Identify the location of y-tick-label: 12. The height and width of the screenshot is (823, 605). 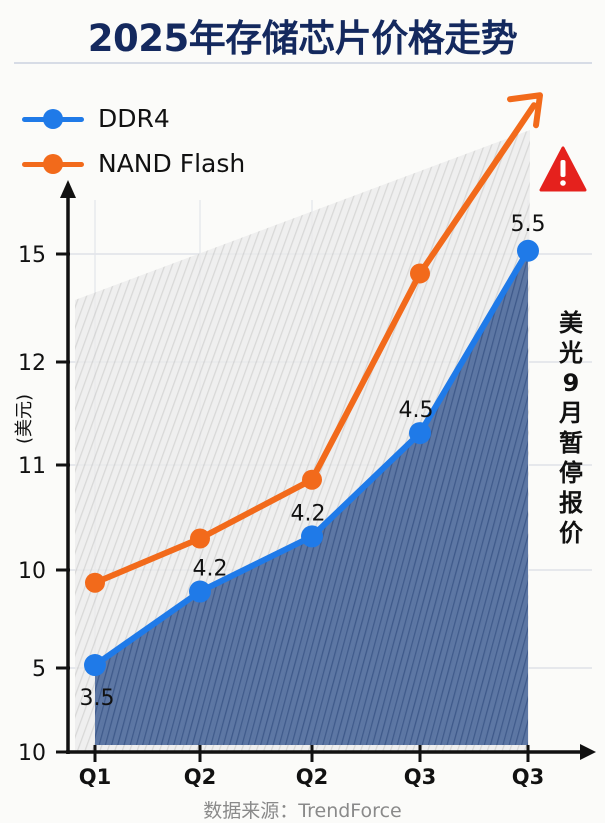
(32, 363).